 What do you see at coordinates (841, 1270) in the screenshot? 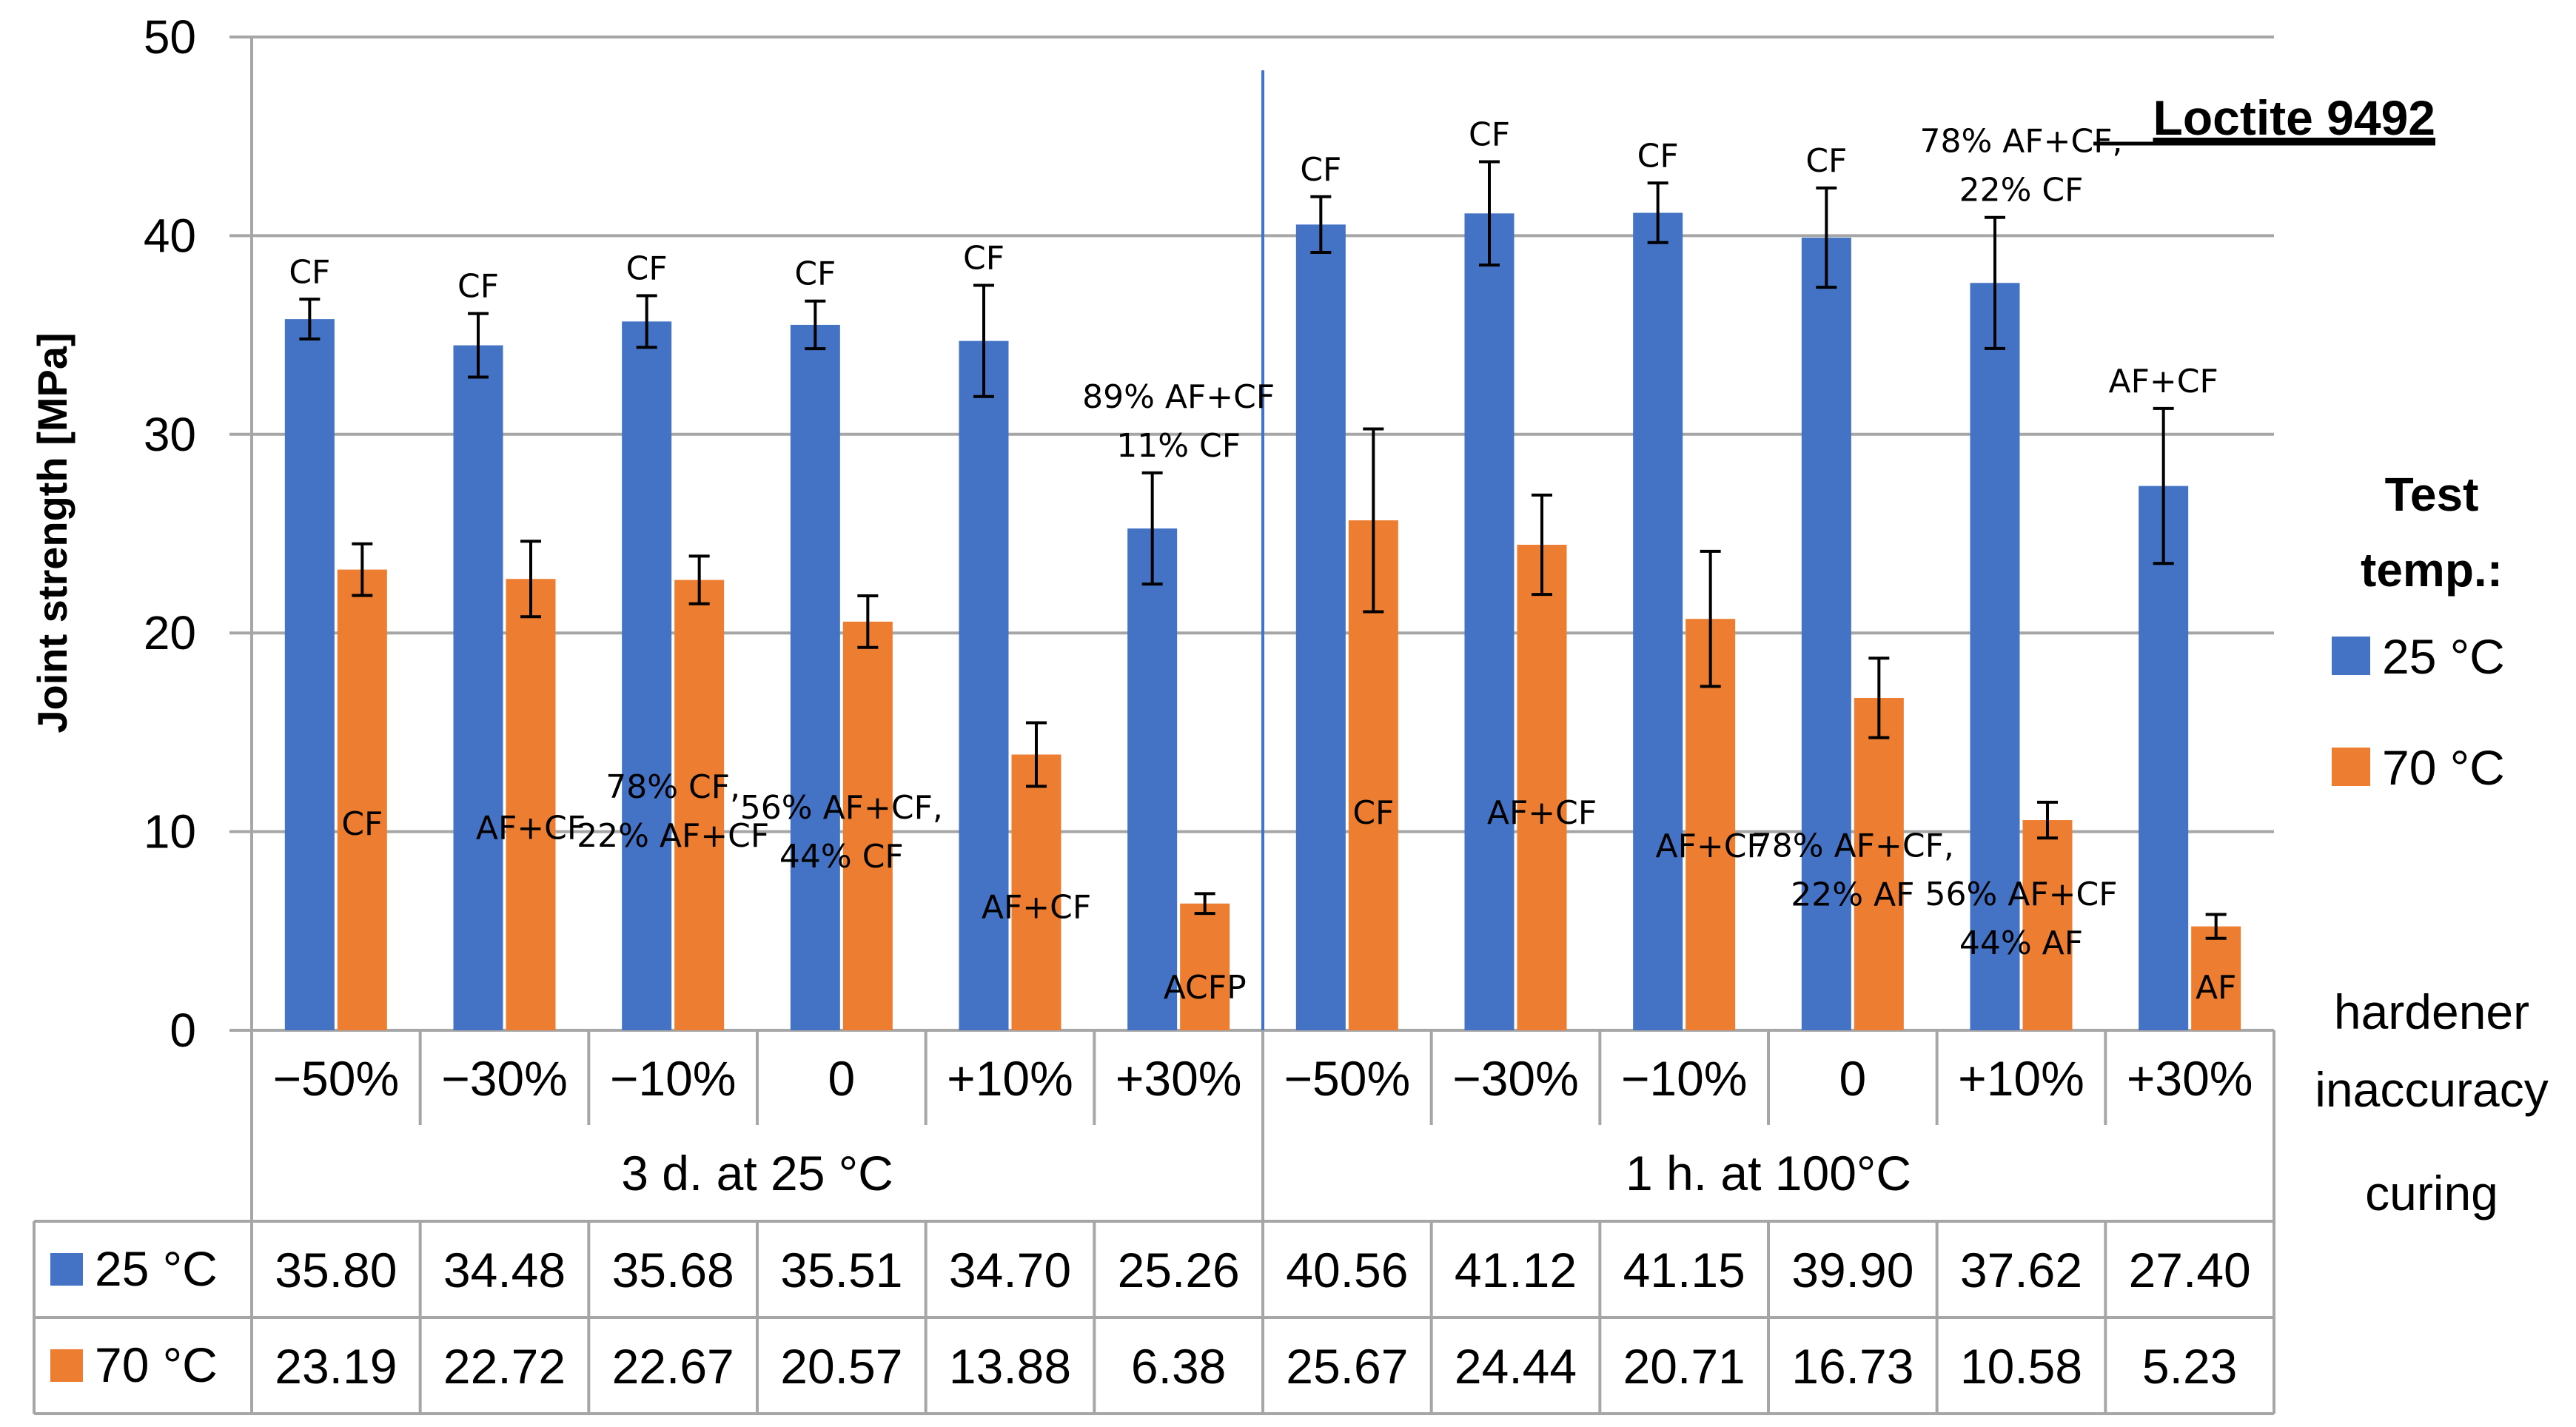
I see `table-value: 35.51` at bounding box center [841, 1270].